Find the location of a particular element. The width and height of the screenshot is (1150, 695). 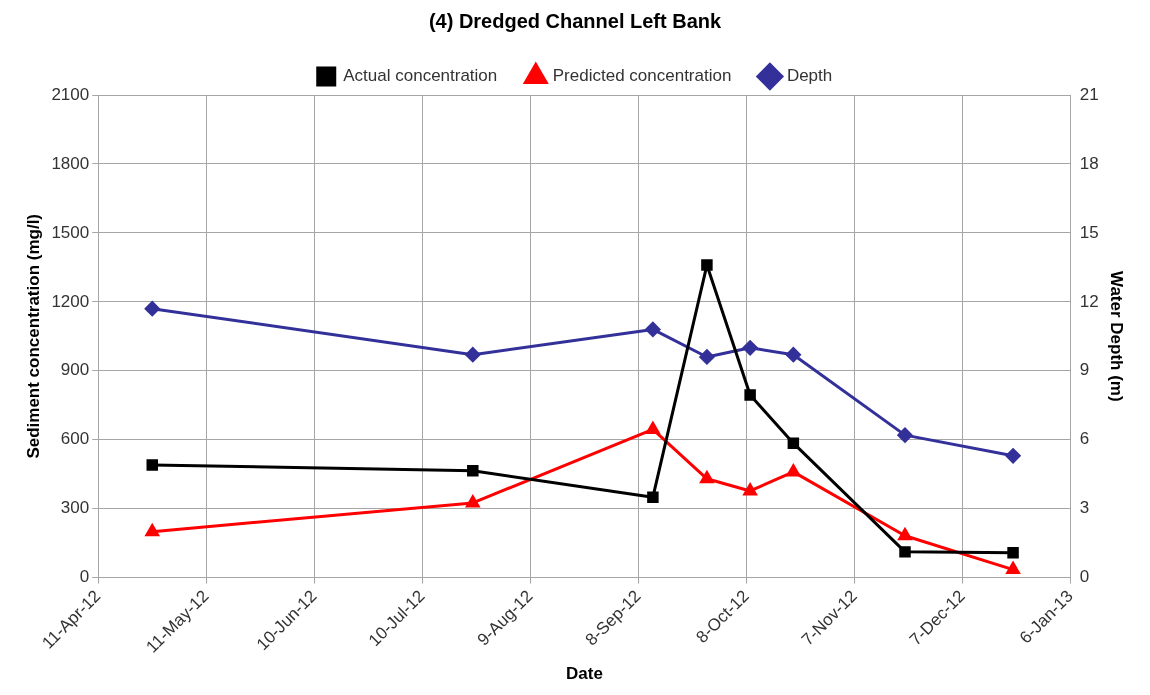

y2-tick-label: 9 is located at coordinates (1084, 370).